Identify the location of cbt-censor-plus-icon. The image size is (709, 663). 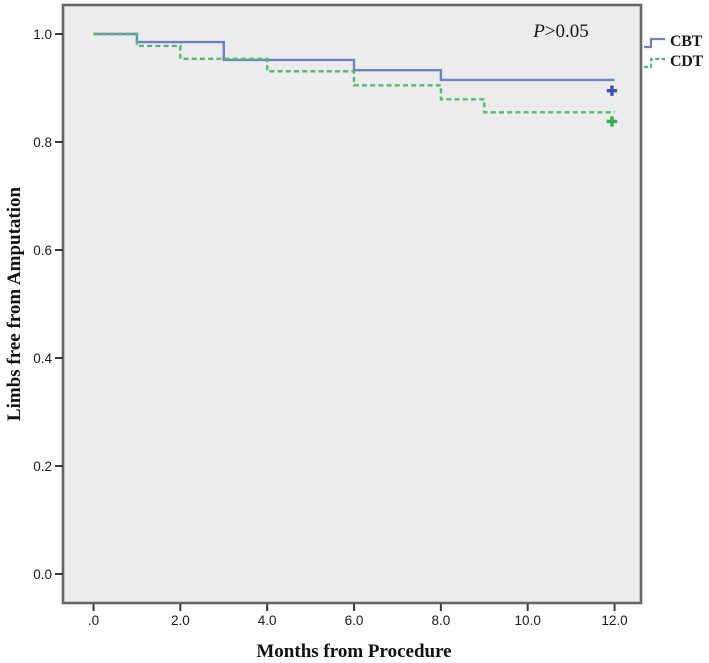
(612, 90).